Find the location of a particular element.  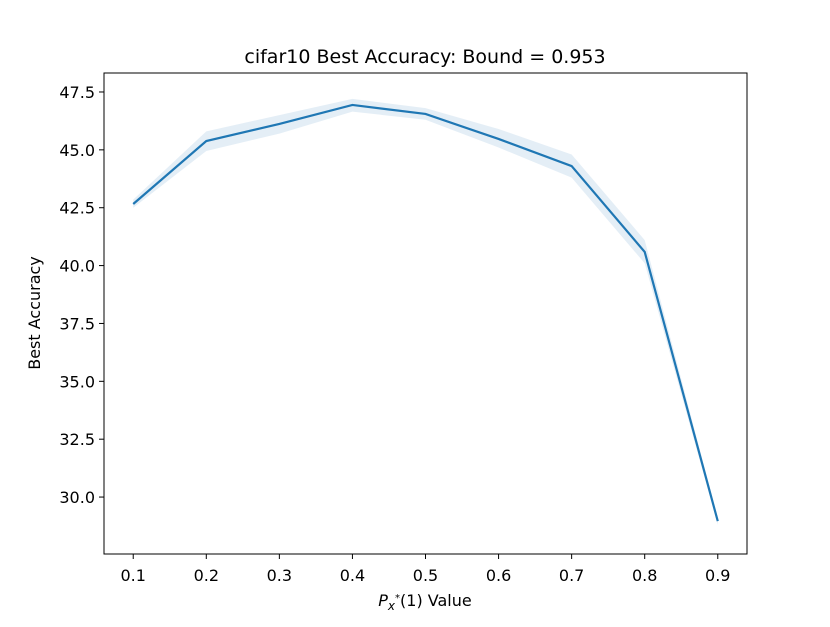

x-axis-label: Px*(1) Value is located at coordinates (424, 602).